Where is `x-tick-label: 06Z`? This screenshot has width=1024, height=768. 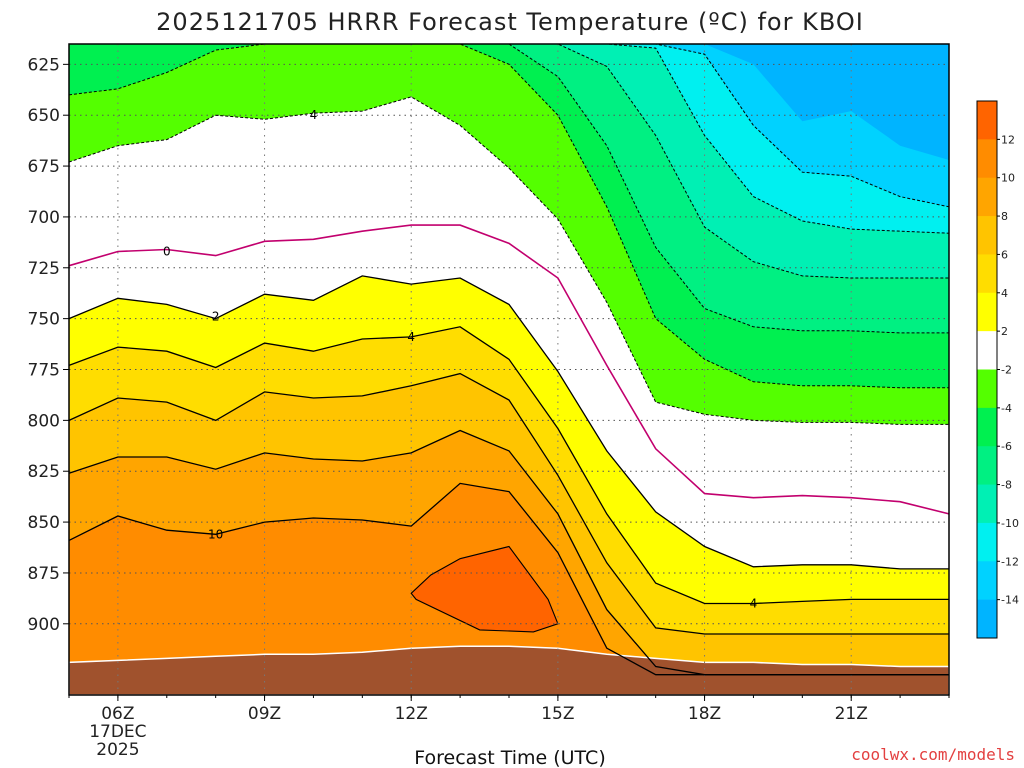
x-tick-label: 06Z is located at coordinates (117, 714).